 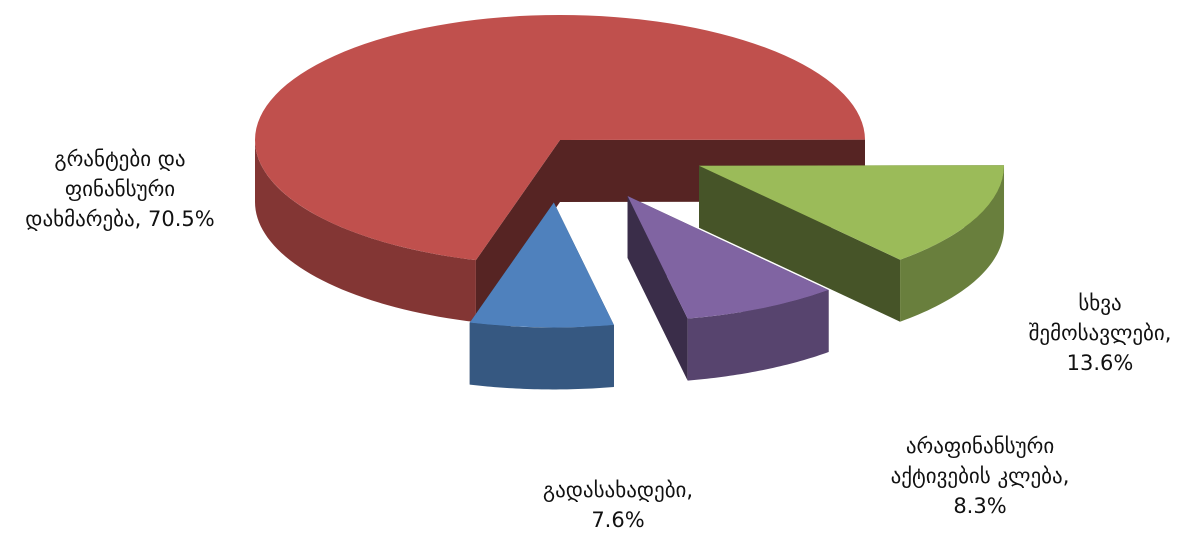 I want to click on label-line: გრანტები და, so click(x=119, y=159).